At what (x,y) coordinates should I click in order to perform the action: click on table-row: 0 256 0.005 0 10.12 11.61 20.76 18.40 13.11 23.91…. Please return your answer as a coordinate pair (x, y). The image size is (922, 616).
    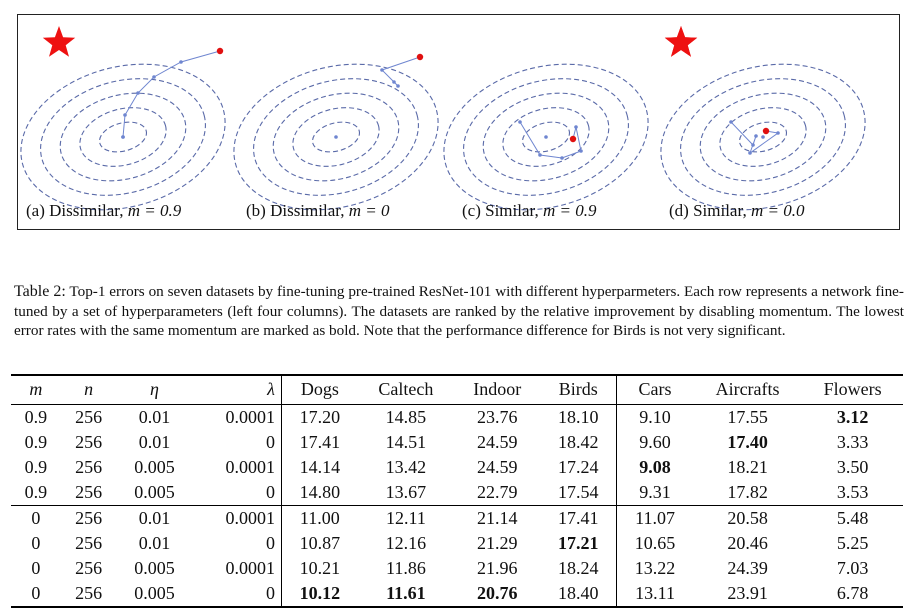
    Looking at the image, I should click on (457, 594).